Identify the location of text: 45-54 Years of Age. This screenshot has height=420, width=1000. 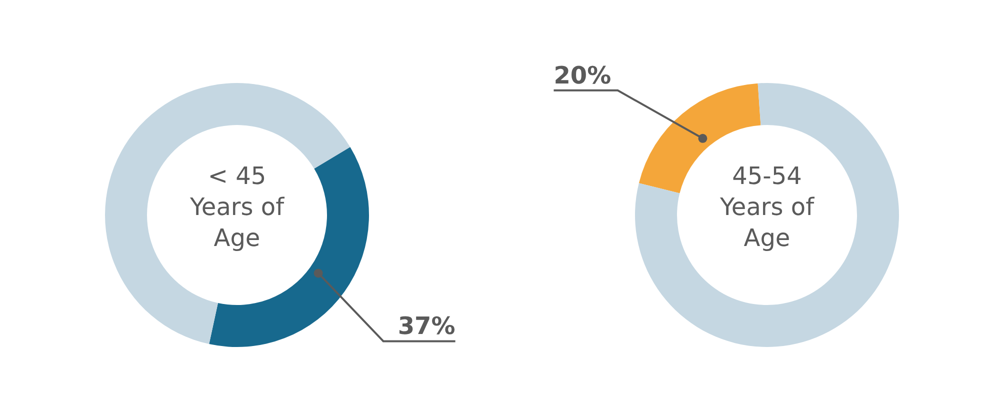
(766, 207).